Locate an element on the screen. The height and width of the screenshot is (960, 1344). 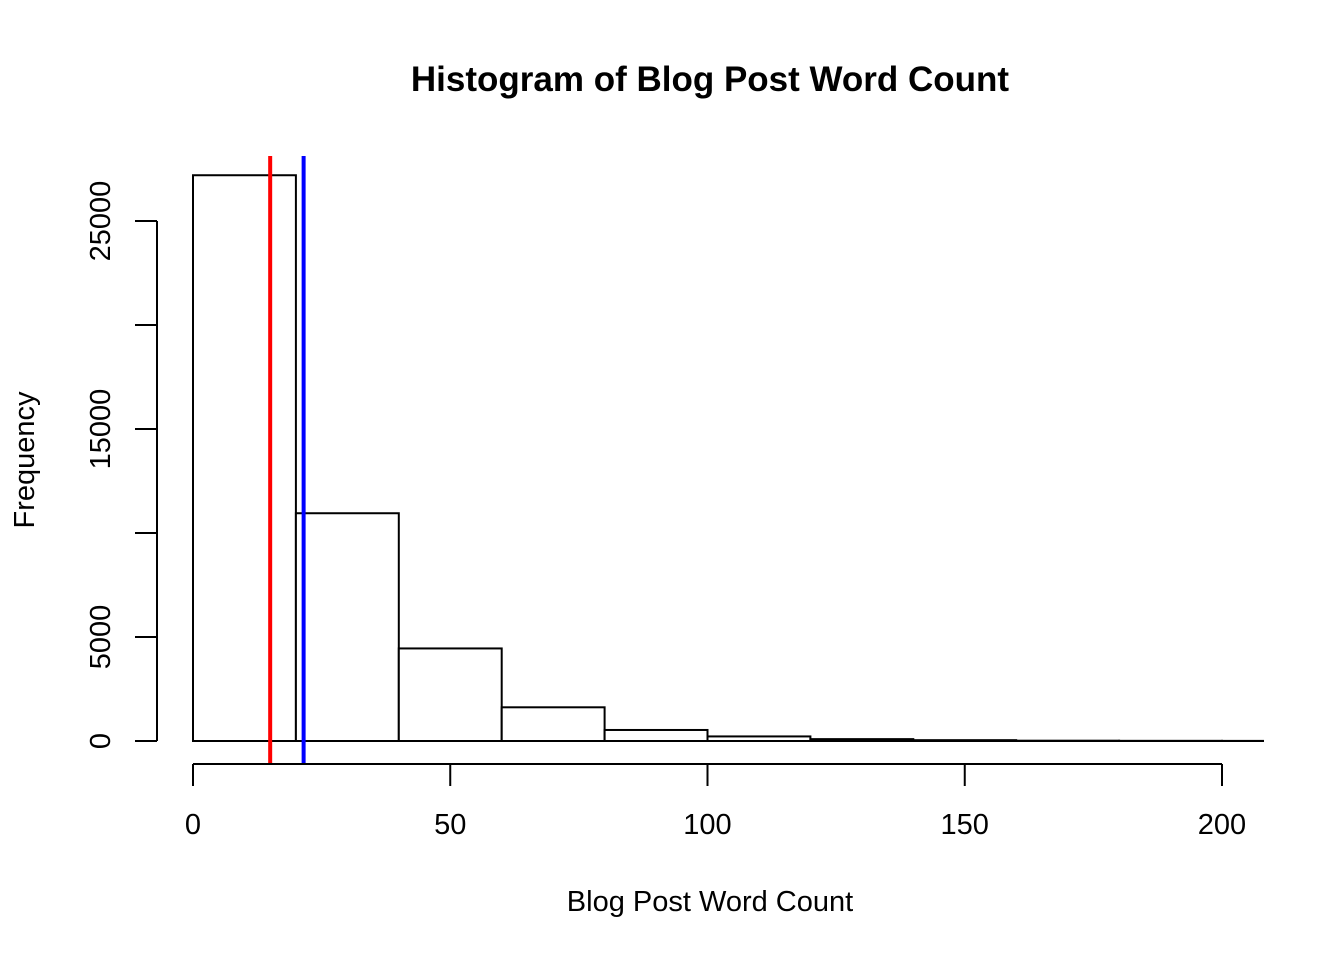
x-tick-label-4: 200 is located at coordinates (1222, 825).